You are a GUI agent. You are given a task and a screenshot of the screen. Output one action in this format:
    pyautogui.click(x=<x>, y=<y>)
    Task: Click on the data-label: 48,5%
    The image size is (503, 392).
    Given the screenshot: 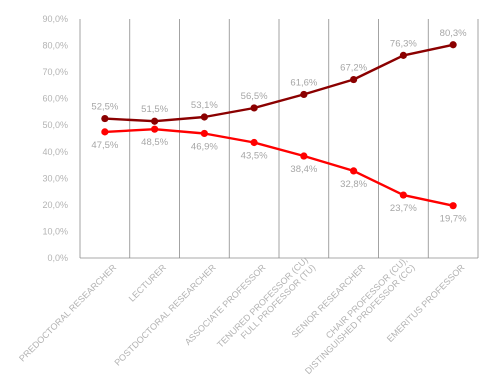 What is the action you would take?
    pyautogui.click(x=154, y=142)
    